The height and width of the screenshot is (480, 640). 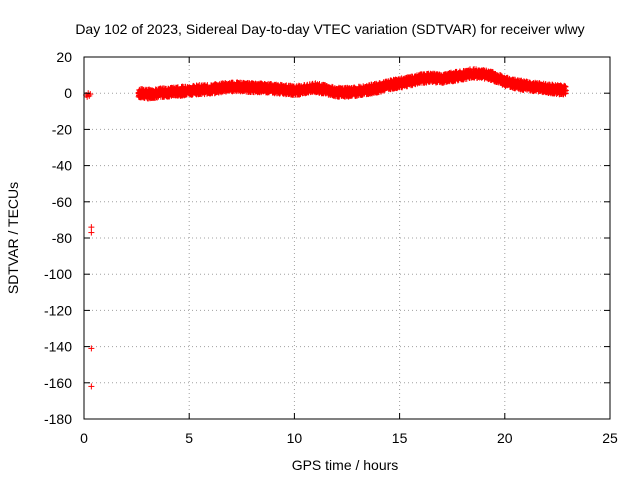 What do you see at coordinates (505, 438) in the screenshot?
I see `x-tick-label: 20` at bounding box center [505, 438].